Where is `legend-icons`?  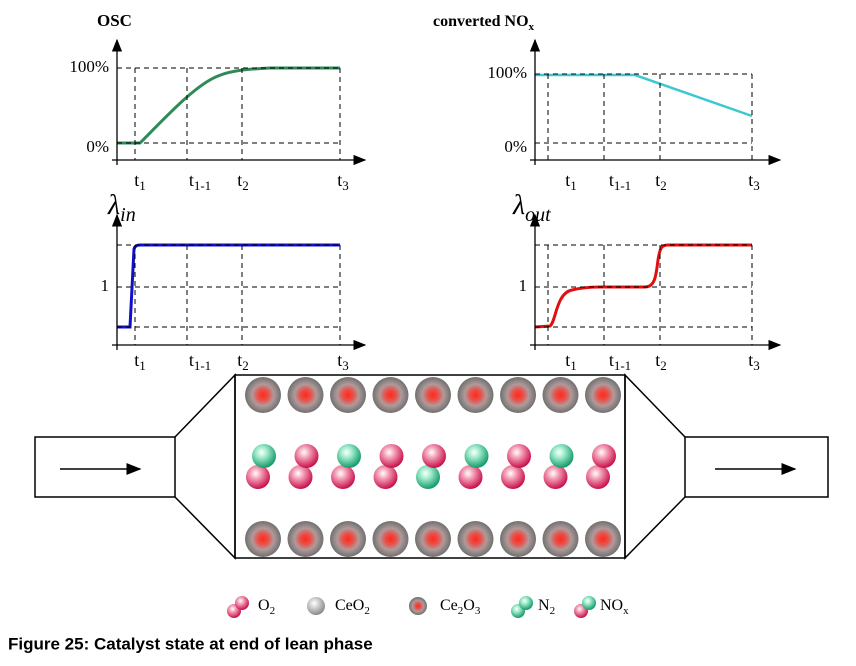
legend-icons is located at coordinates (411, 607).